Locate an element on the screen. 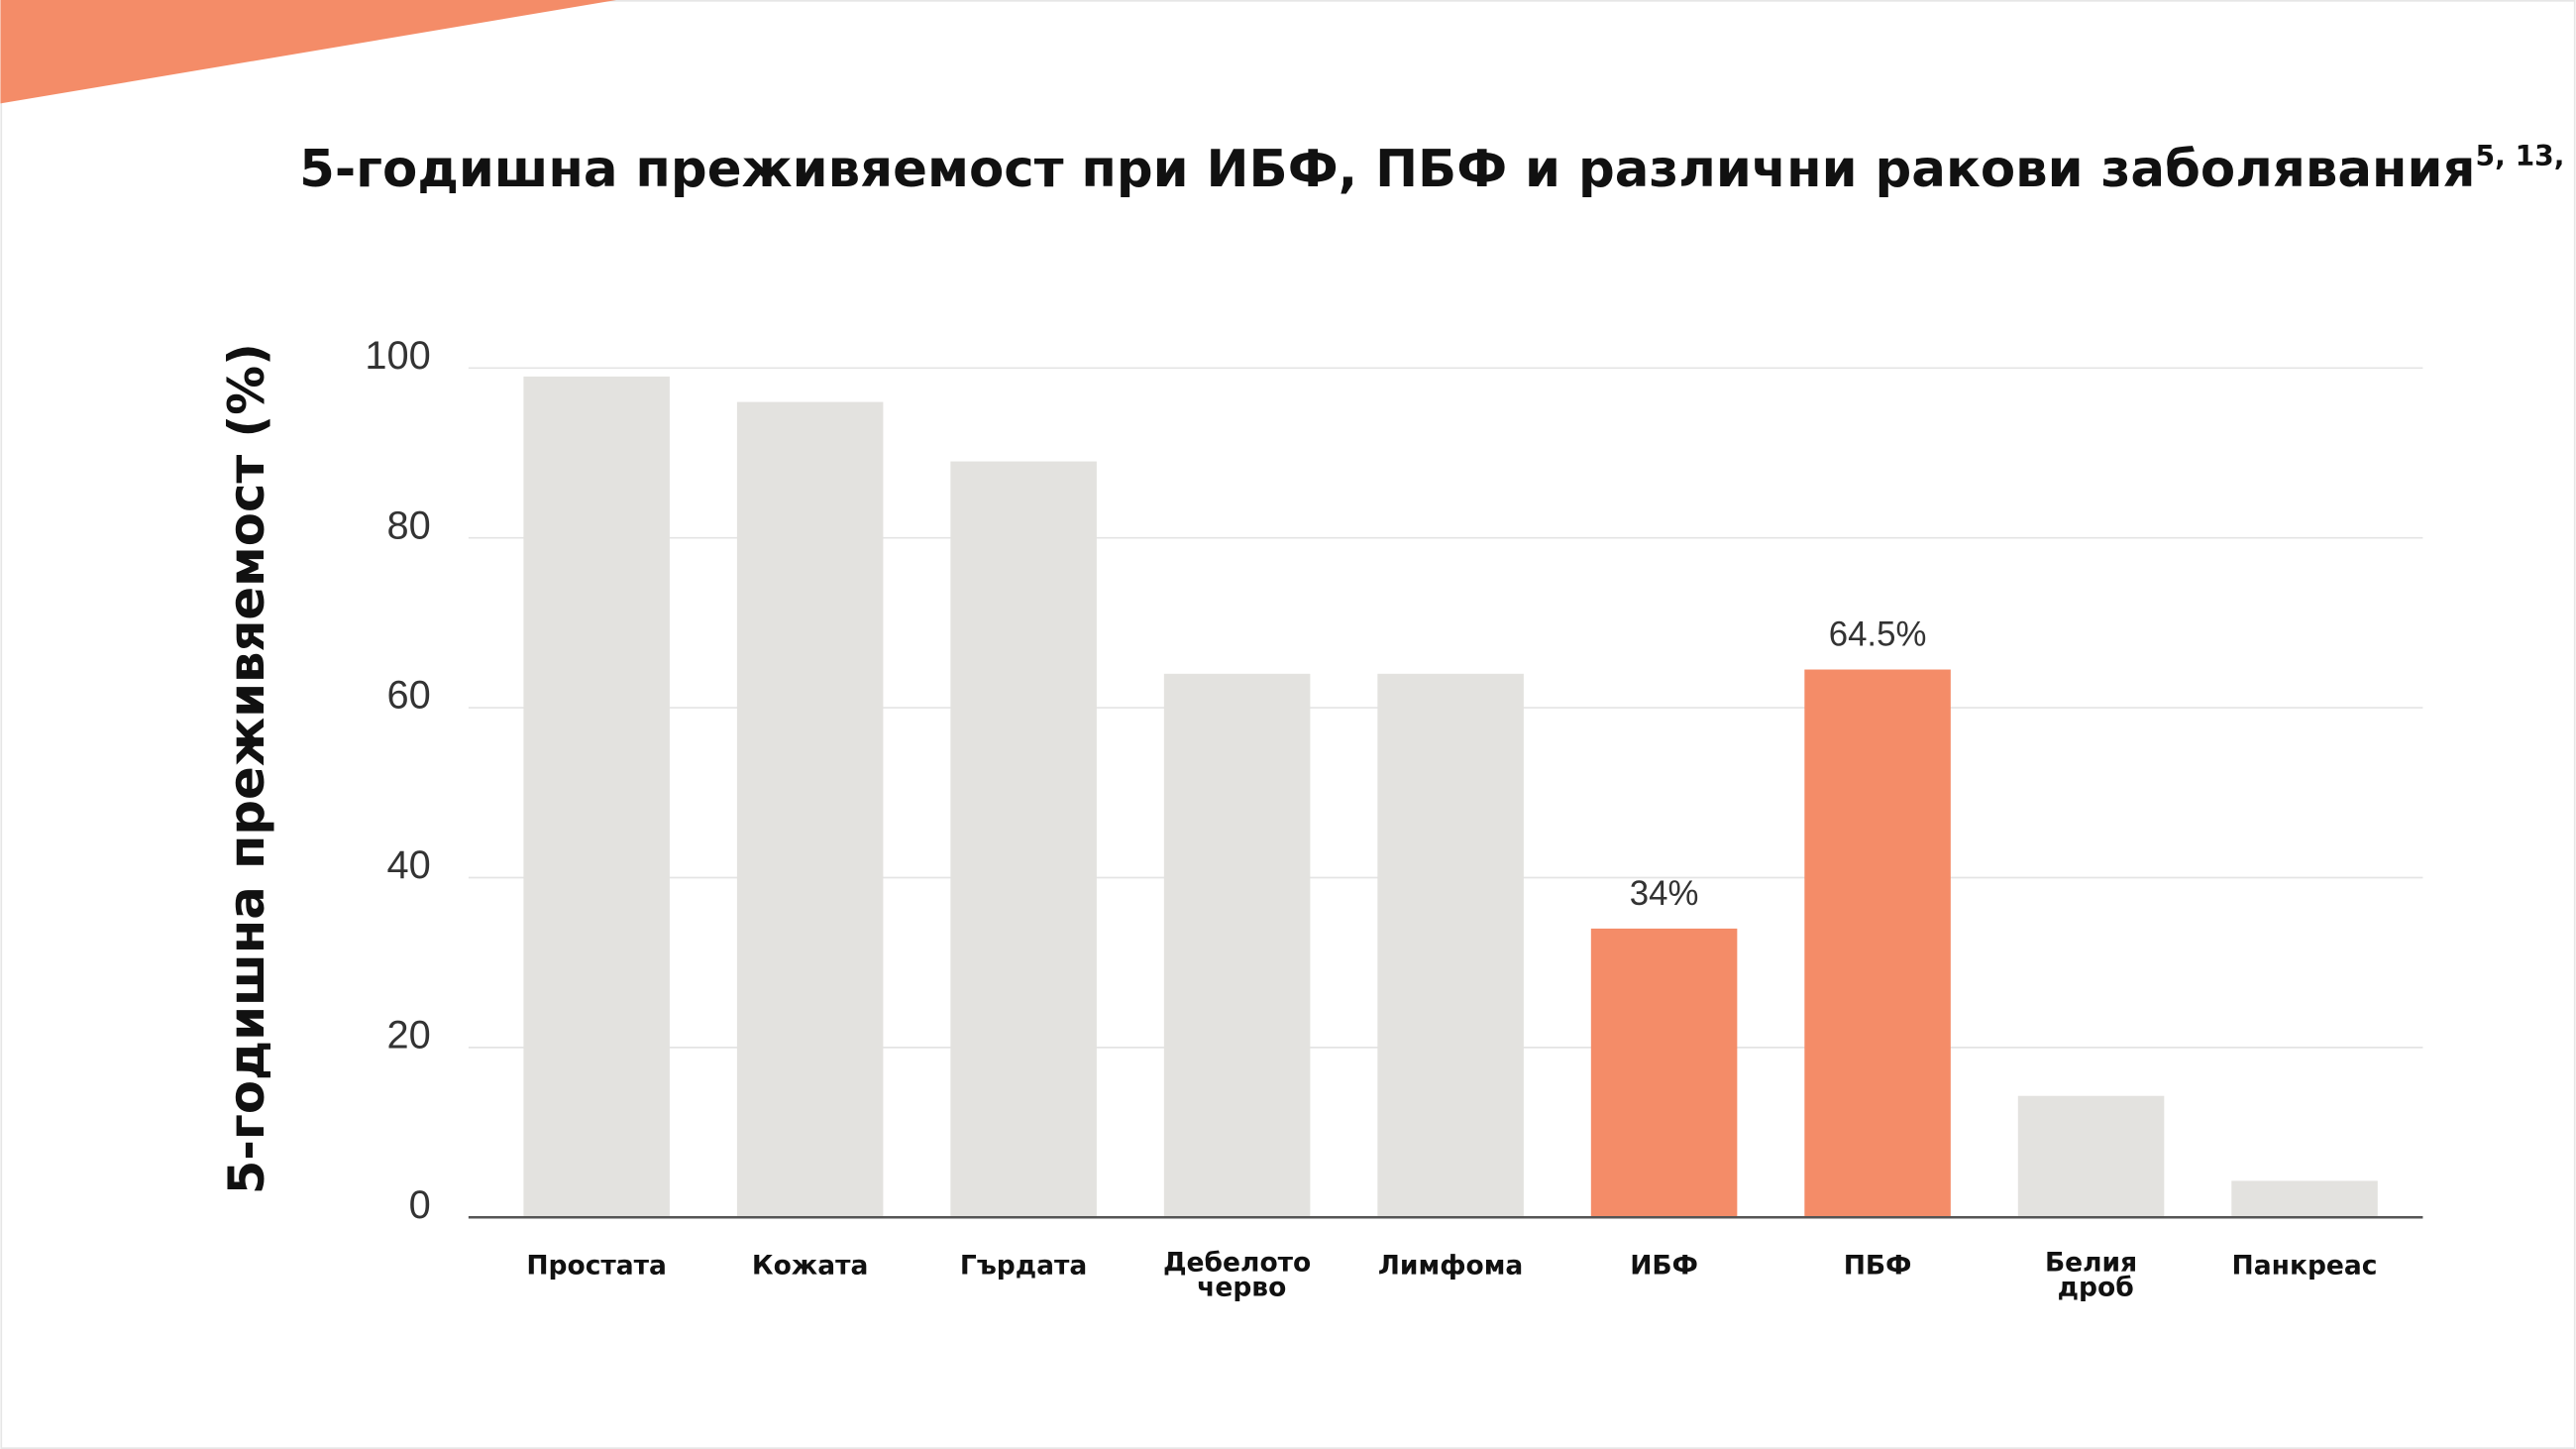 This screenshot has width=2576, height=1449. y-tick-label: 100 is located at coordinates (397, 356).